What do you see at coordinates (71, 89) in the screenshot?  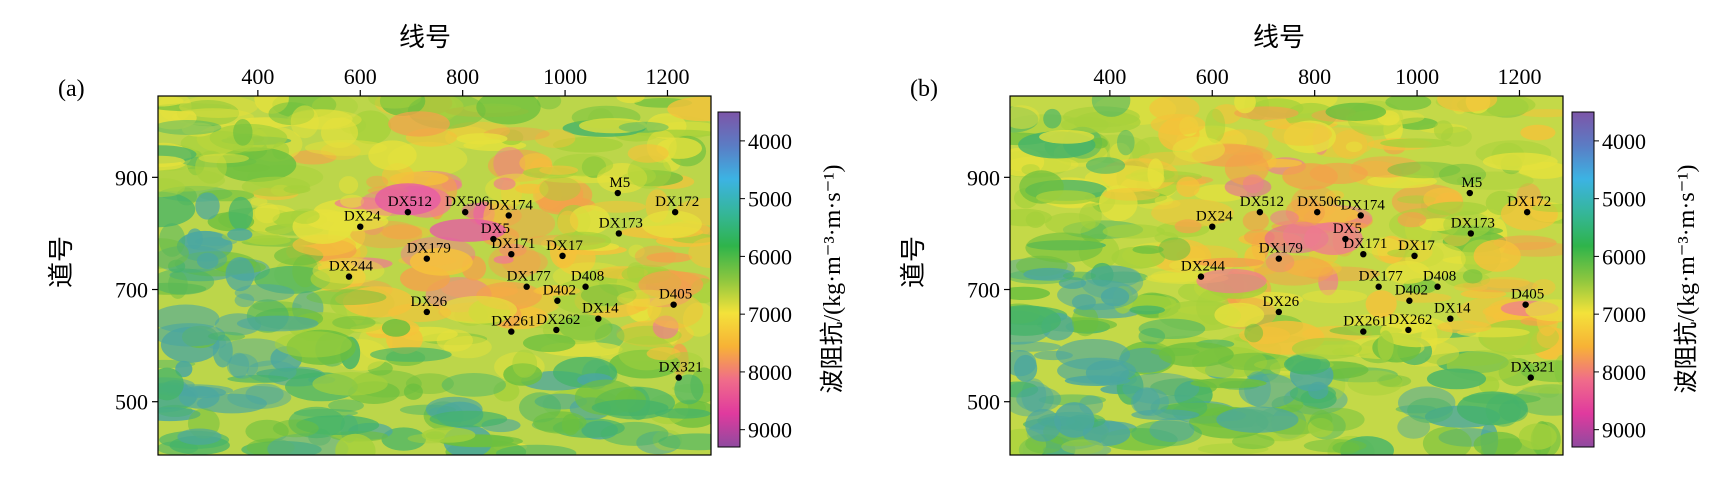 I see `panel-a-label: (a)` at bounding box center [71, 89].